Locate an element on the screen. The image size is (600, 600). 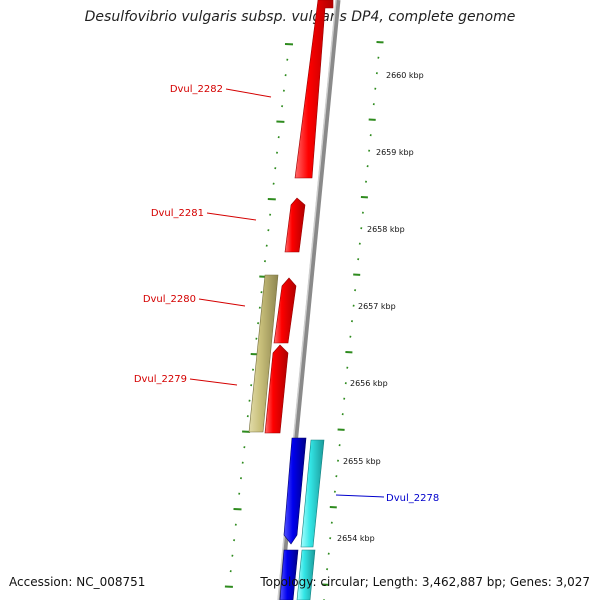
gene-label-dvul-2282: Dvul_2282 is located at coordinates (196, 89).